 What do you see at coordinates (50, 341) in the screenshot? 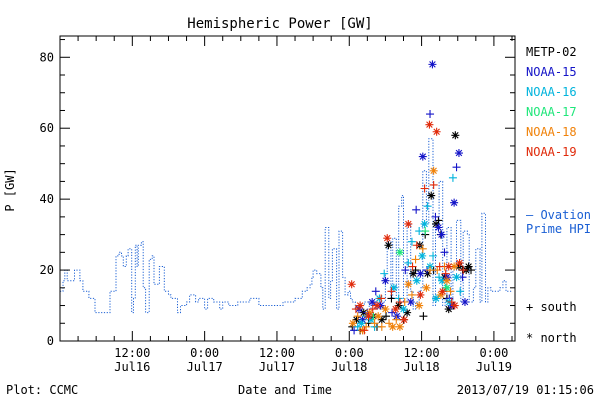
I see `y-tick-label: 0` at bounding box center [50, 341].